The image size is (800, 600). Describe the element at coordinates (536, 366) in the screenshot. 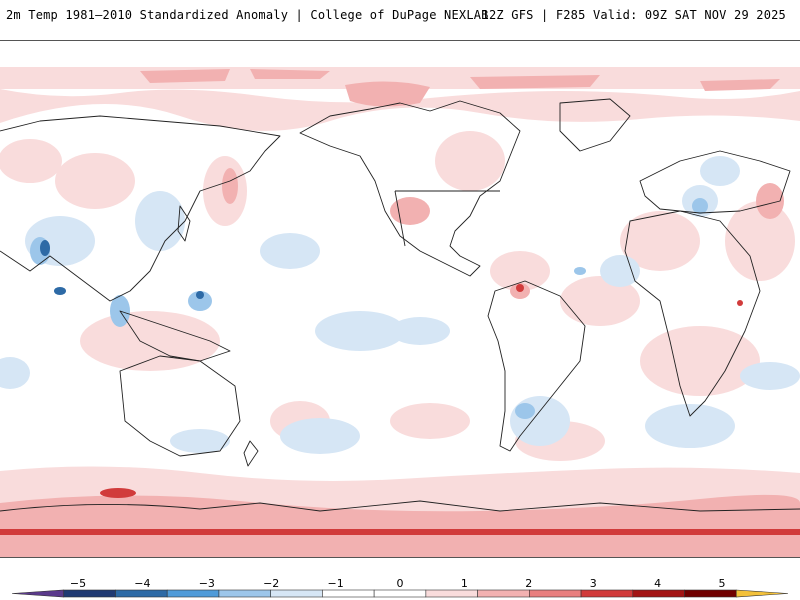

I see `south-america-outline` at that location.